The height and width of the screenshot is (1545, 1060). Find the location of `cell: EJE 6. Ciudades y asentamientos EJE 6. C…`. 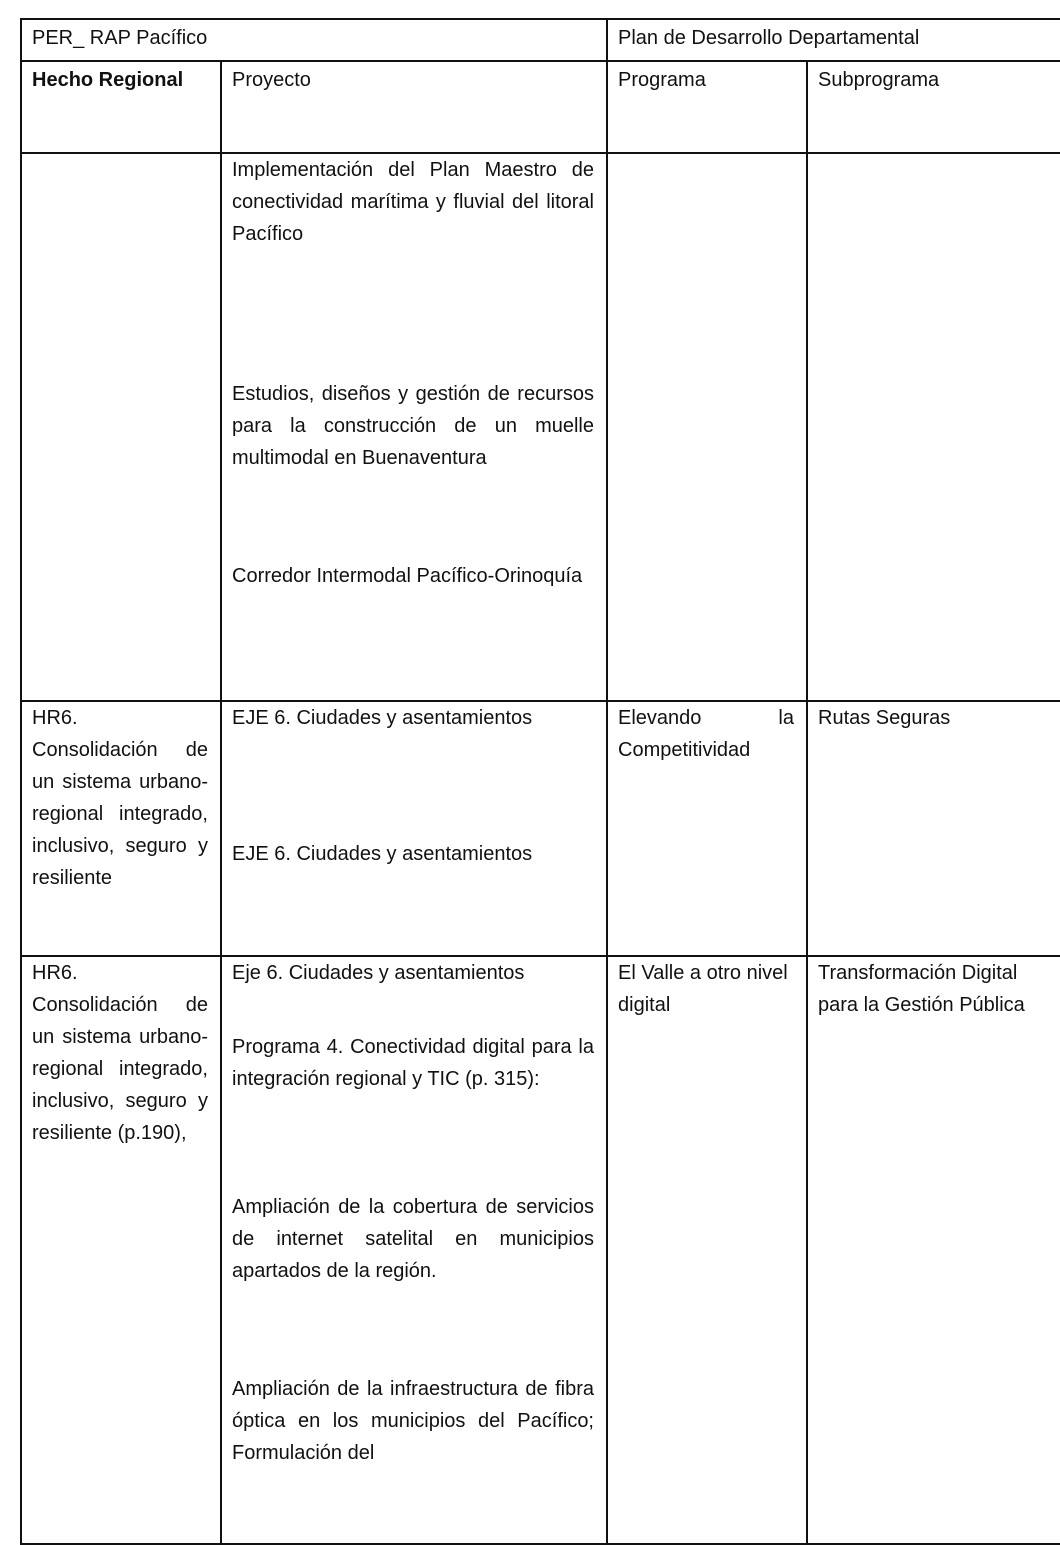

cell: EJE 6. Ciudades y asentamientos EJE 6. C… is located at coordinates (414, 828).